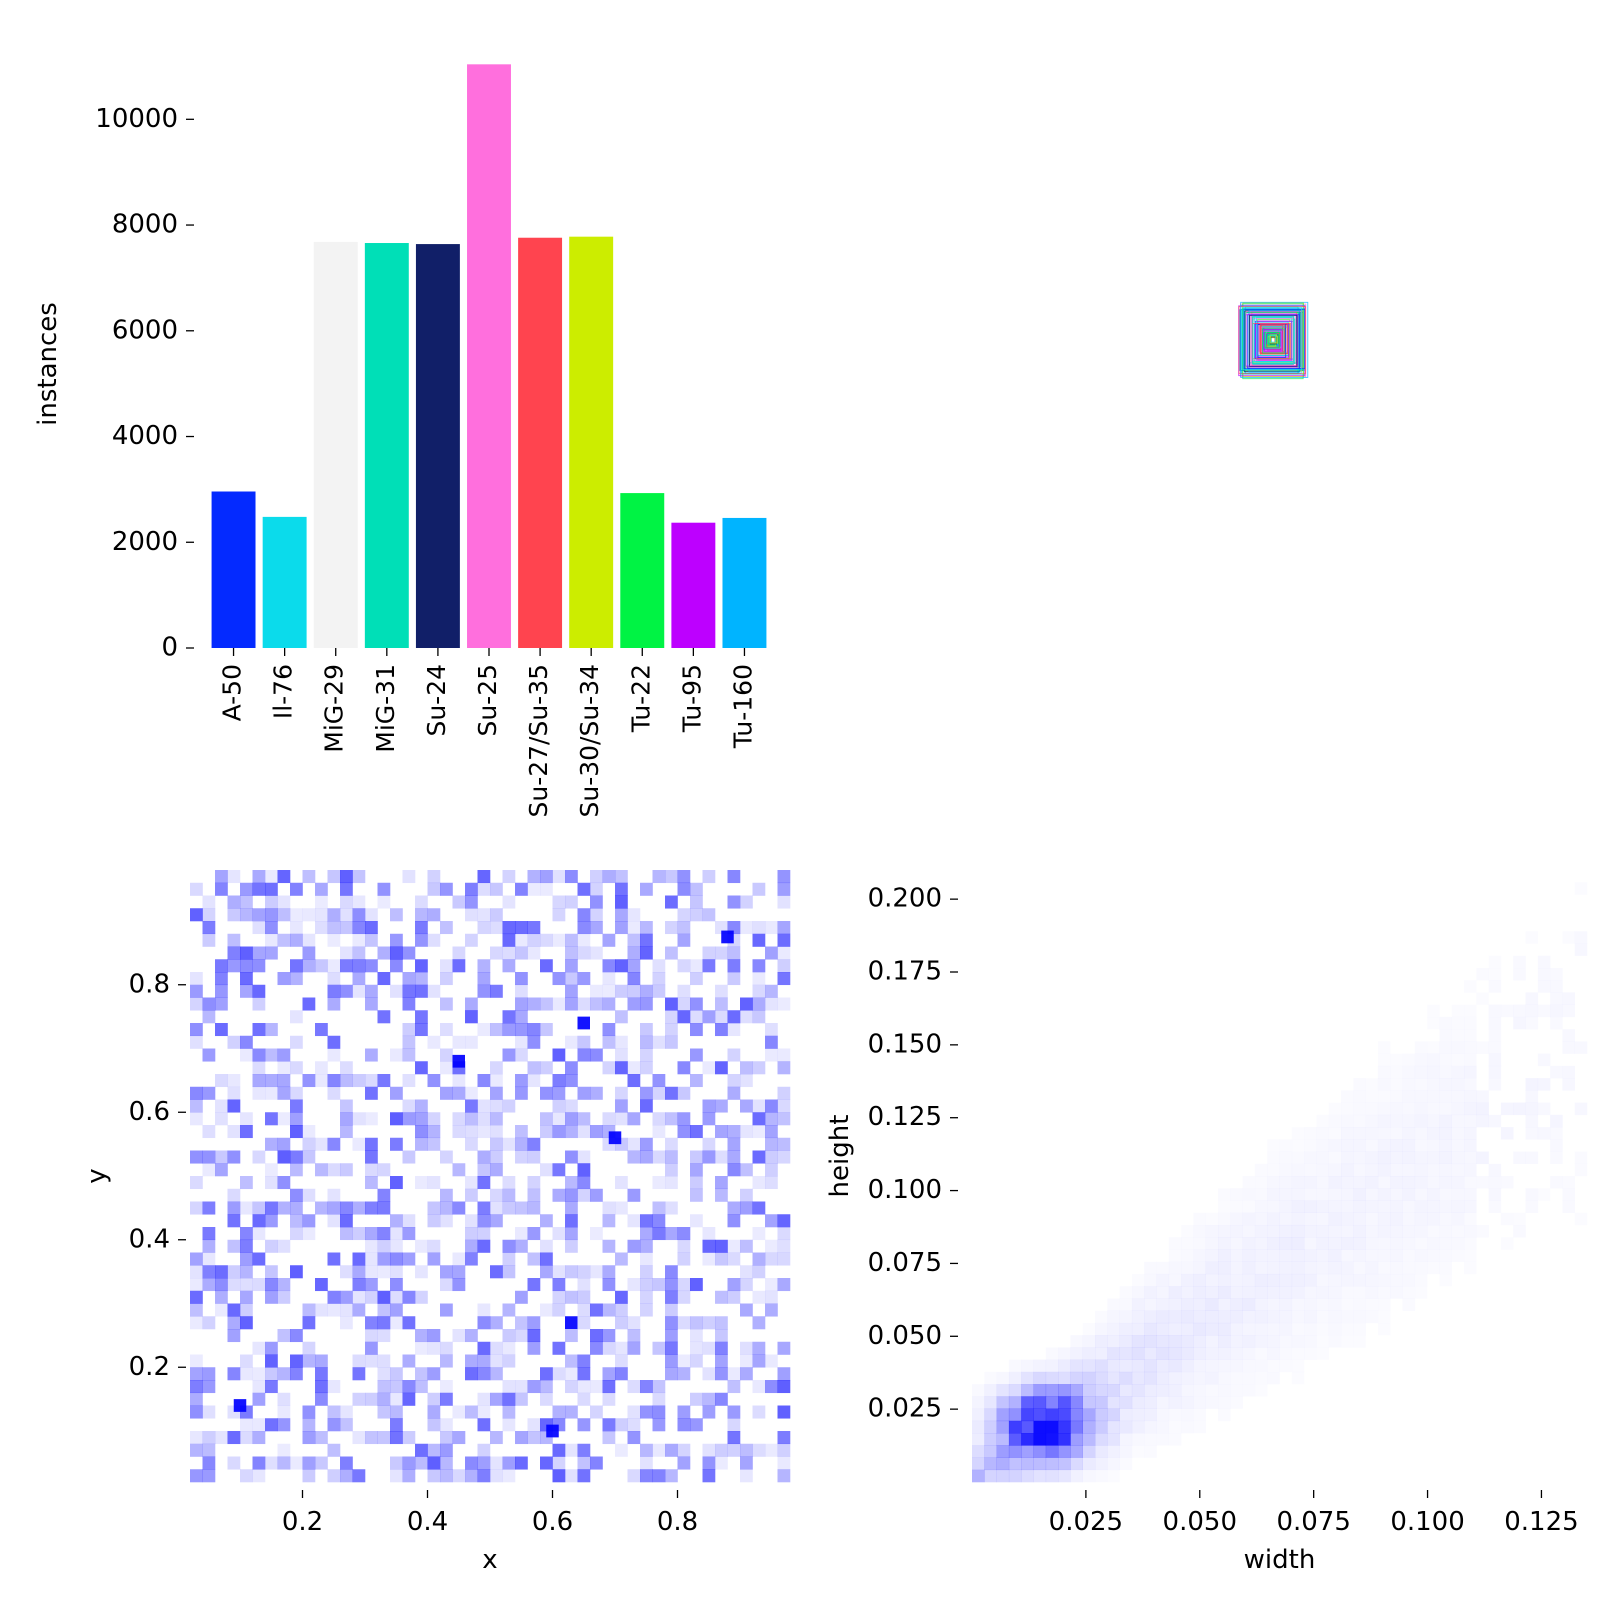 The height and width of the screenshot is (1604, 1600). What do you see at coordinates (905, 1409) in the screenshot?
I see `y-tick-label: 0.025` at bounding box center [905, 1409].